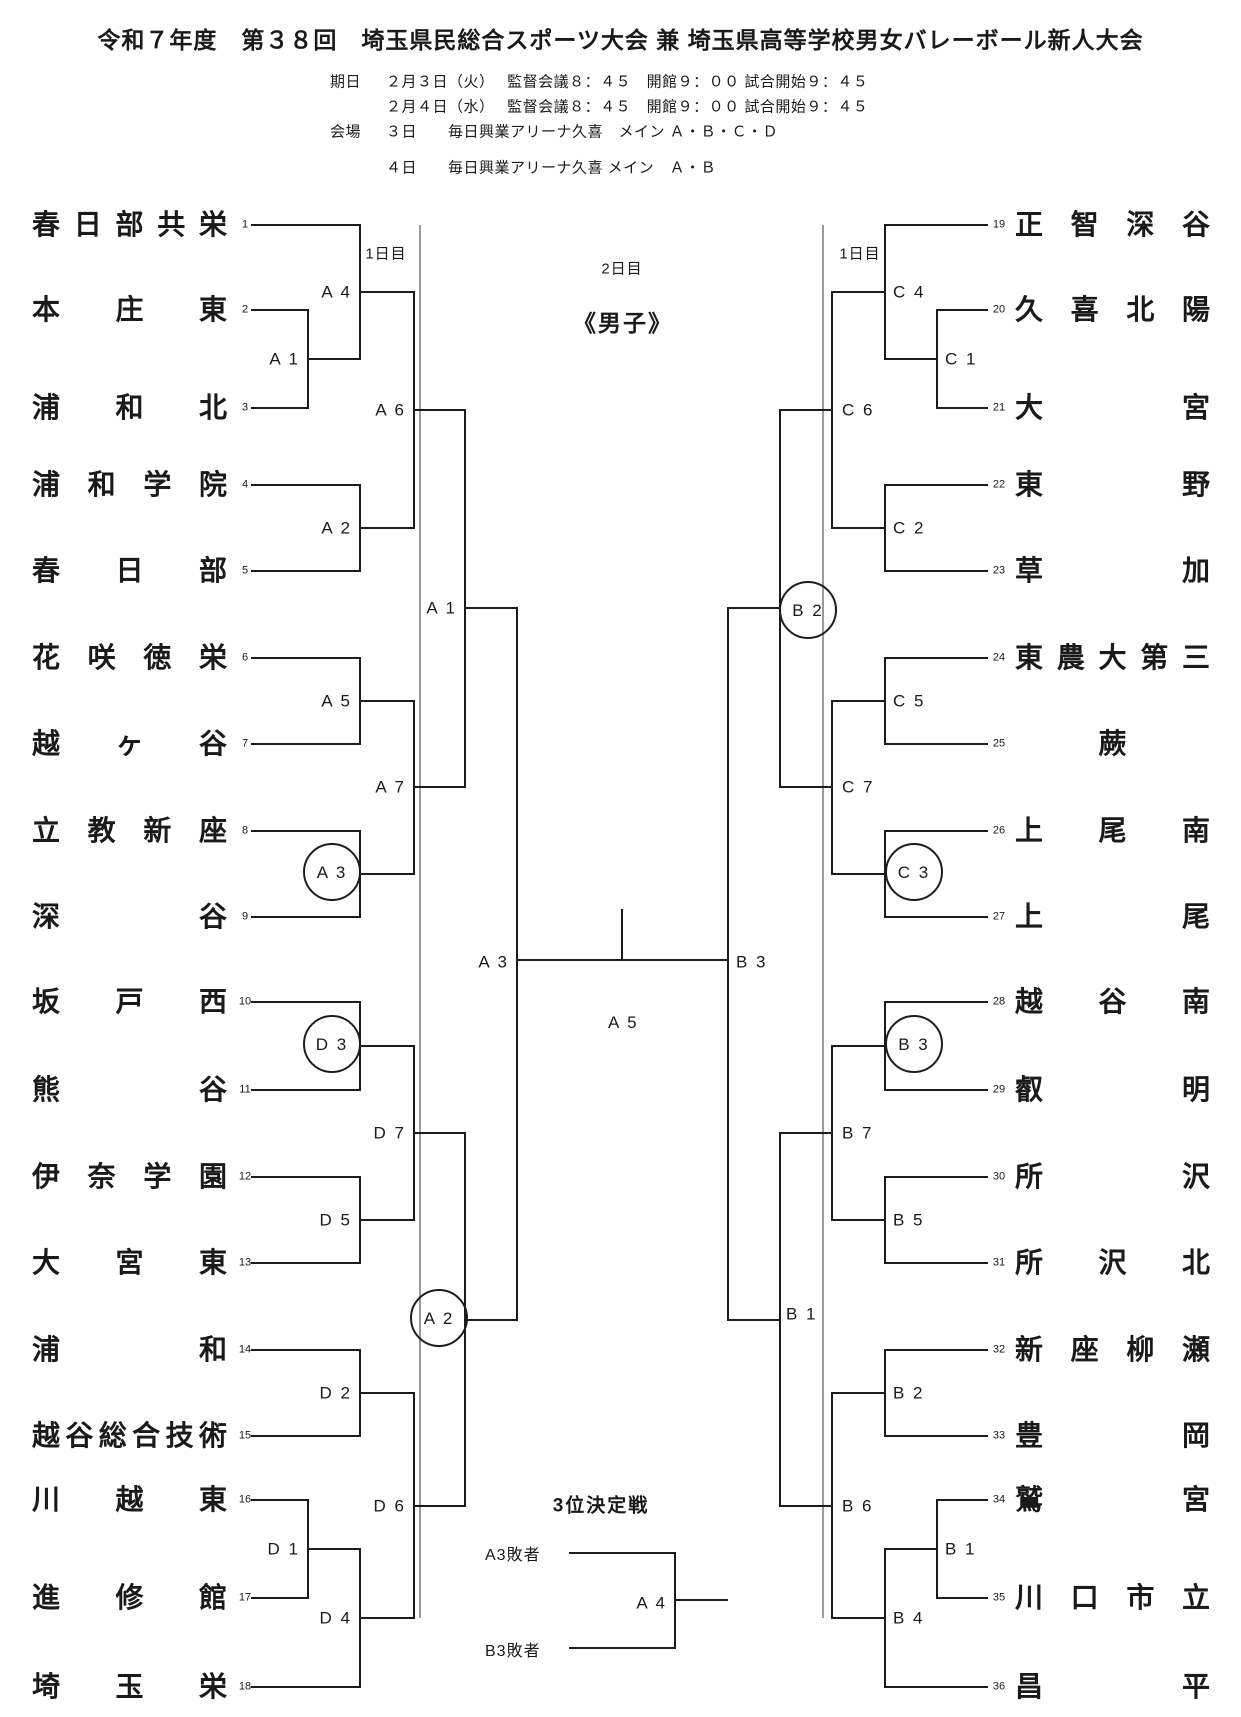 This screenshot has height=1717, width=1241. Describe the element at coordinates (1029, 1176) in the screenshot. I see `team-name-char: 所` at that location.